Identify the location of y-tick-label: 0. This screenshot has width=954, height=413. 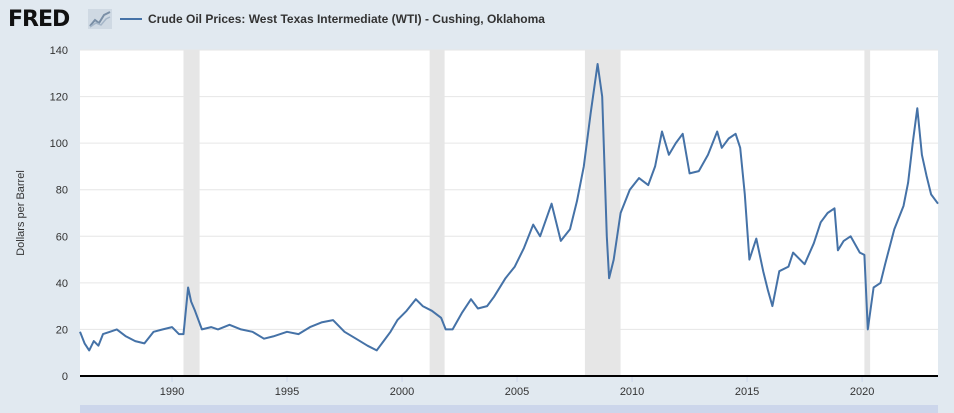
(65, 377).